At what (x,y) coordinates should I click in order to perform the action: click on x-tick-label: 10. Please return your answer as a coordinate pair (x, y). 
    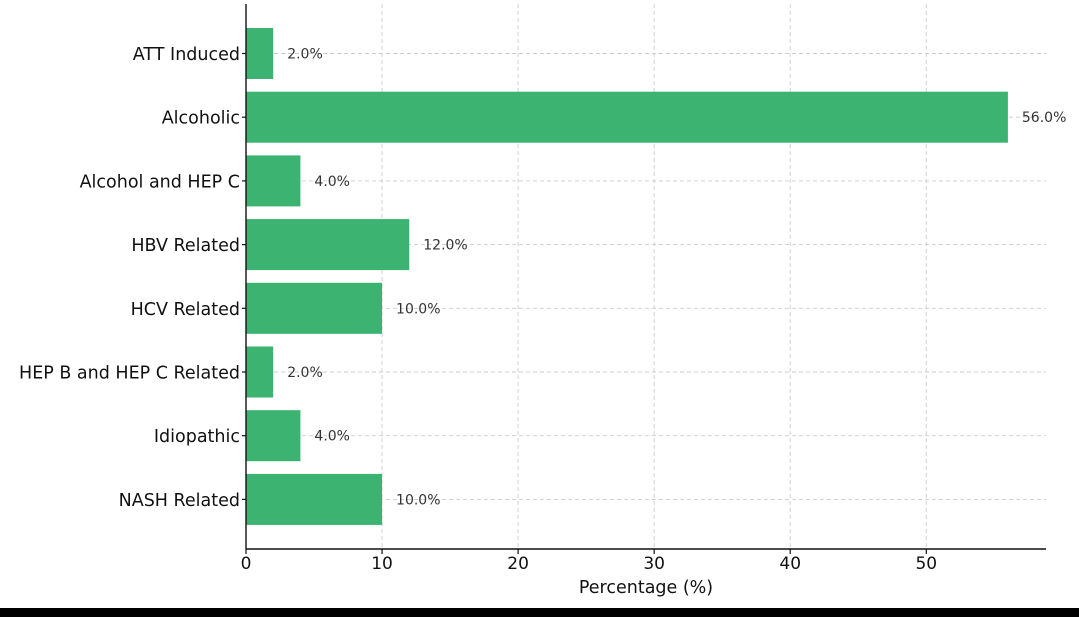
    Looking at the image, I should click on (382, 564).